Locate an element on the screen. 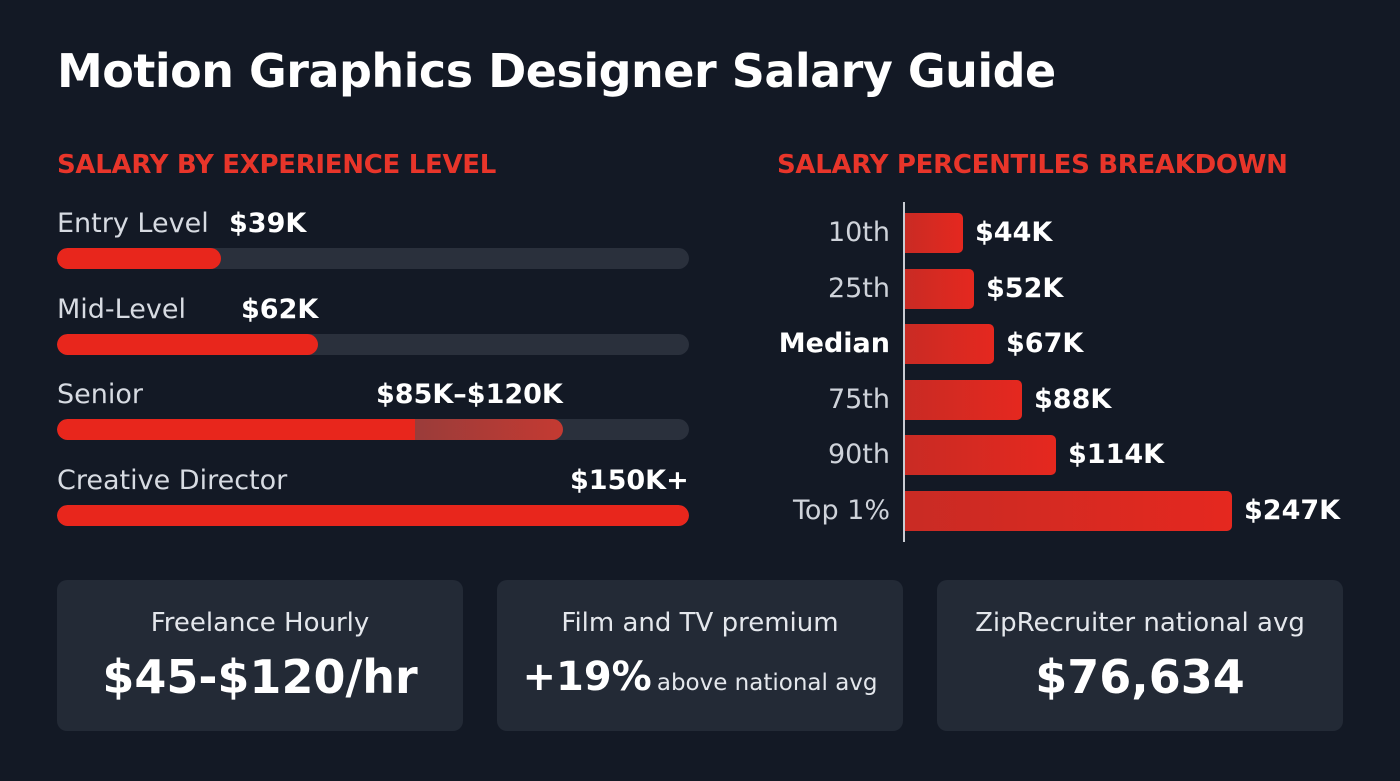  card-value-suffix: above national avg is located at coordinates (767, 683).